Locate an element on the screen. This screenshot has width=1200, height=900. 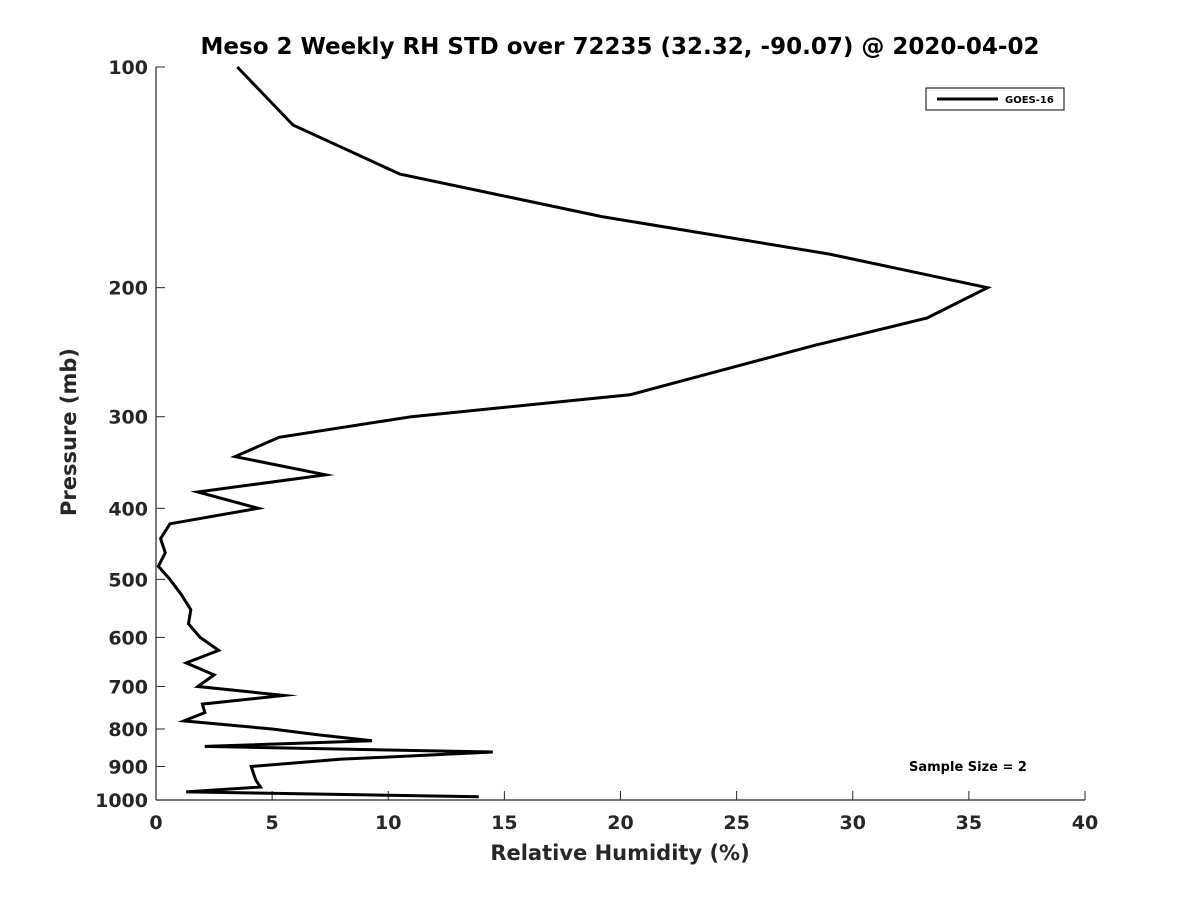
x-tick-label: 40 is located at coordinates (1085, 823).